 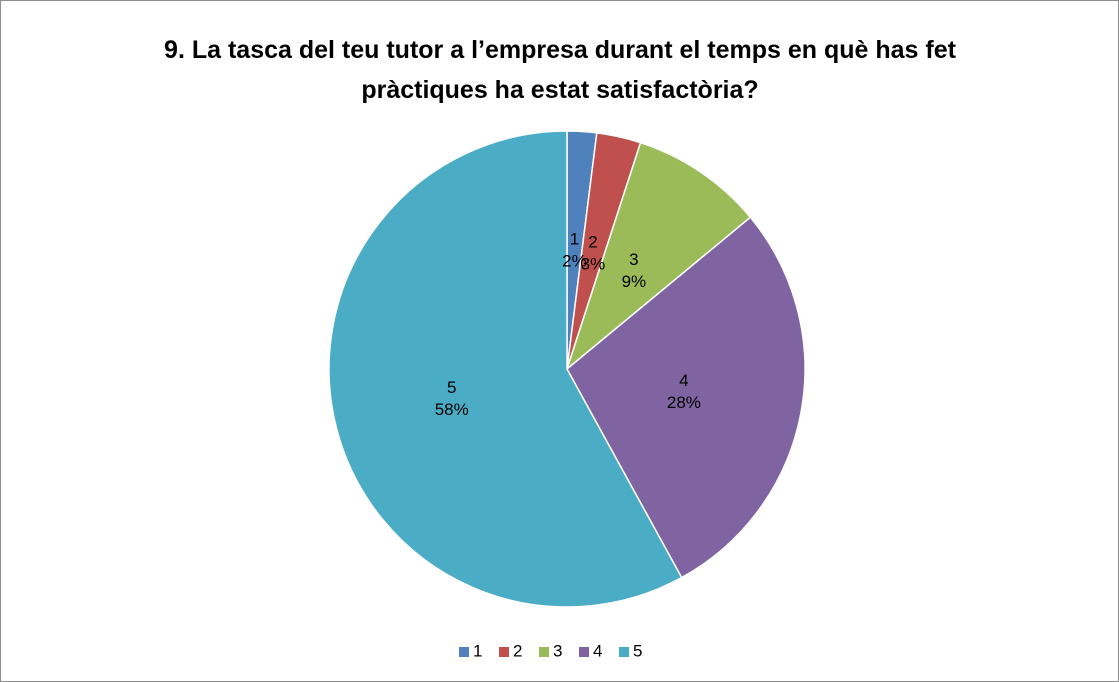 I want to click on slice-value-label: 2%, so click(x=574, y=261).